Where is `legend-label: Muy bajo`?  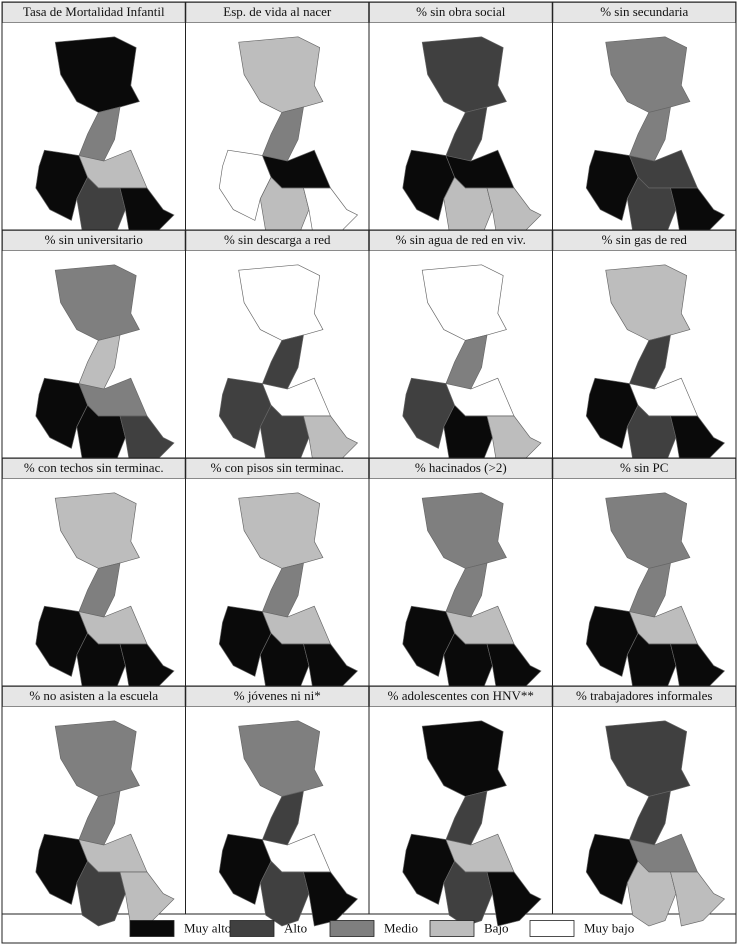 legend-label: Muy bajo is located at coordinates (609, 927).